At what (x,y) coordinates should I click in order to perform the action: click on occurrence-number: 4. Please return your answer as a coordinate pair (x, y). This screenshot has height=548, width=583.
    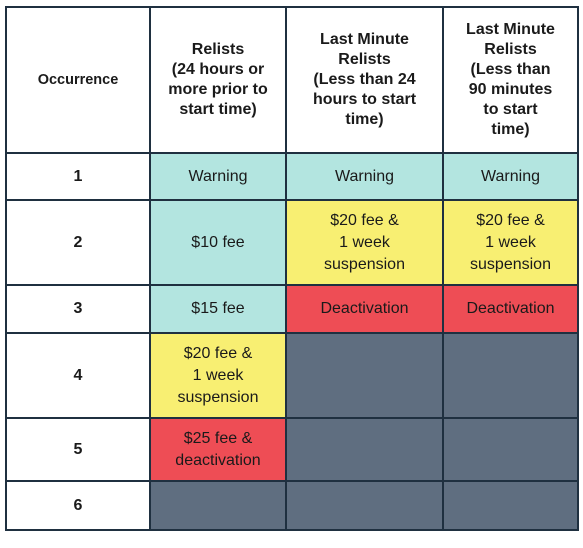
    Looking at the image, I should click on (78, 375).